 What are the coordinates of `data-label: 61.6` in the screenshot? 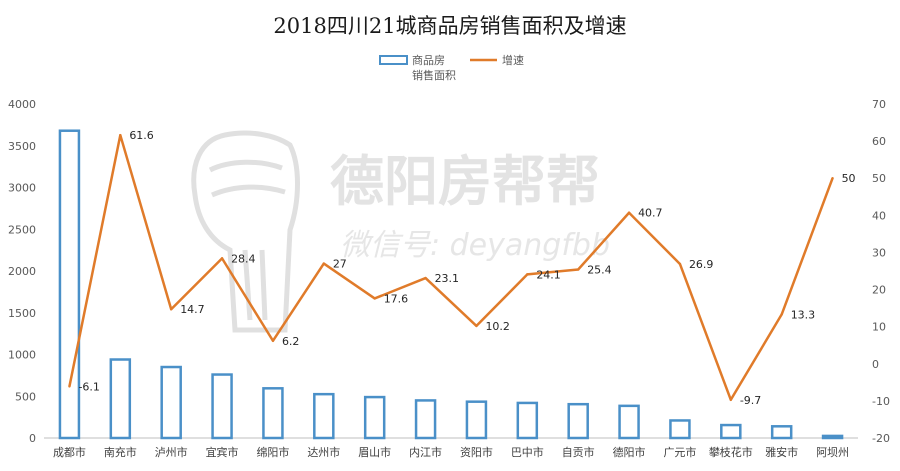 It's located at (141, 135).